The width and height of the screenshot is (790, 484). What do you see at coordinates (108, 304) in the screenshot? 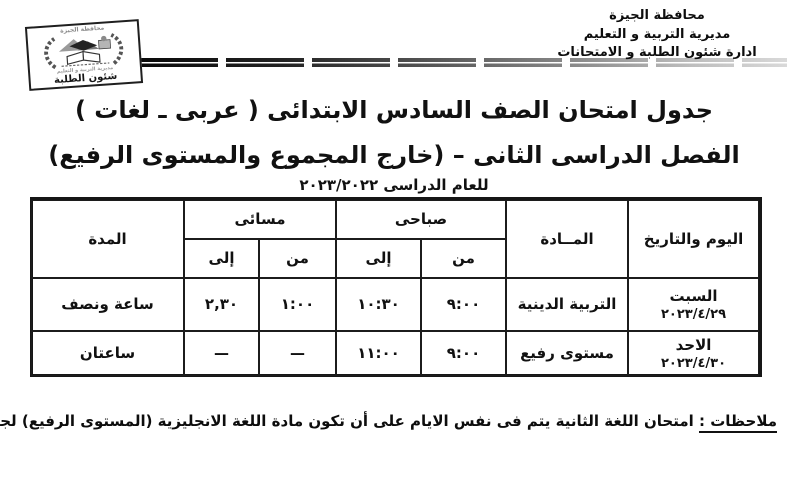
I see `duration-cell: ساعة ونصف` at bounding box center [108, 304].